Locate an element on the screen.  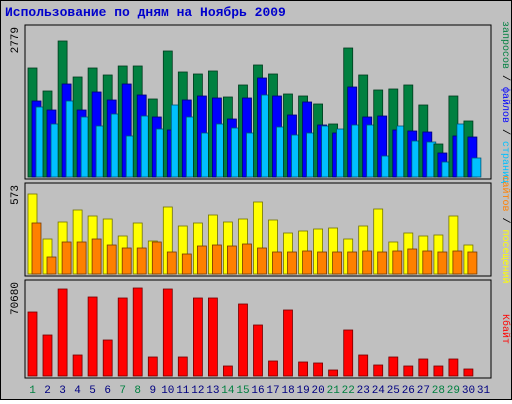
legend-top: запросов / файлов / страниц is located at coordinates (505, 102).